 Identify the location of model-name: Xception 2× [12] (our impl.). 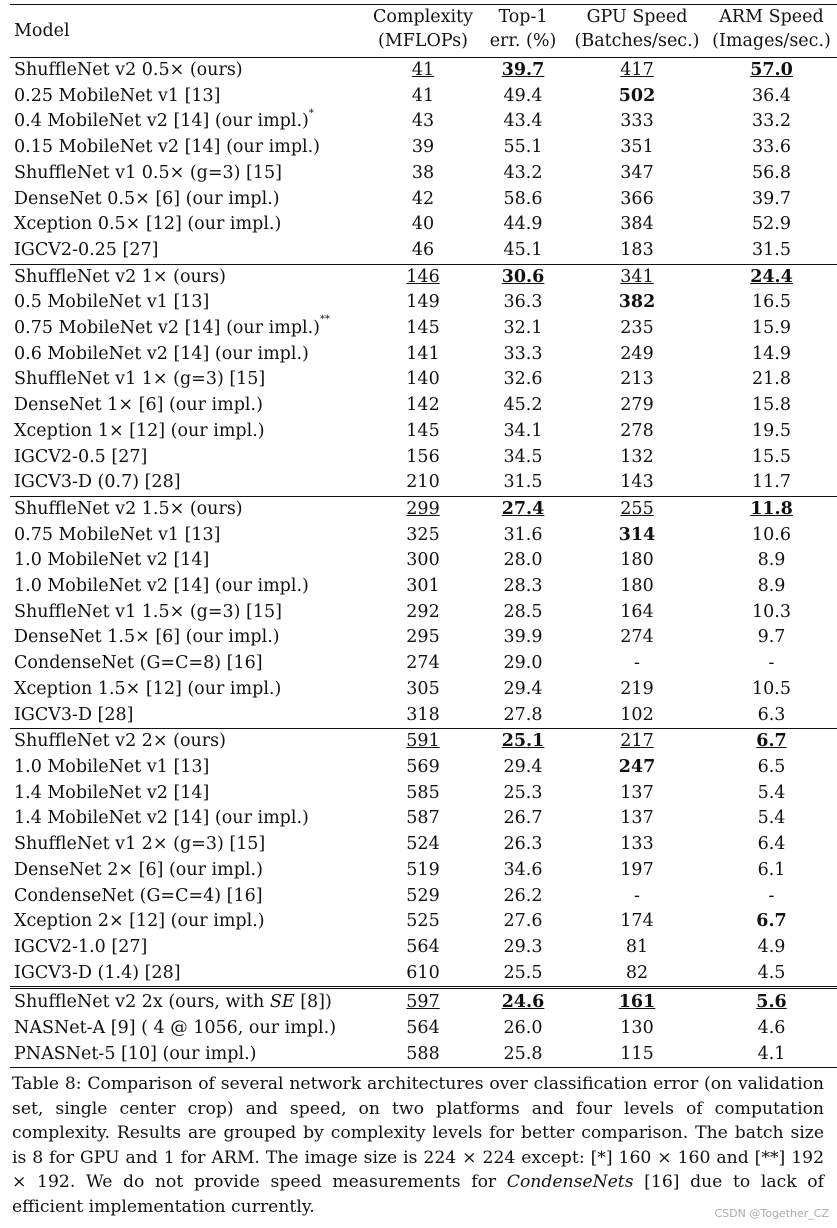
(139, 921).